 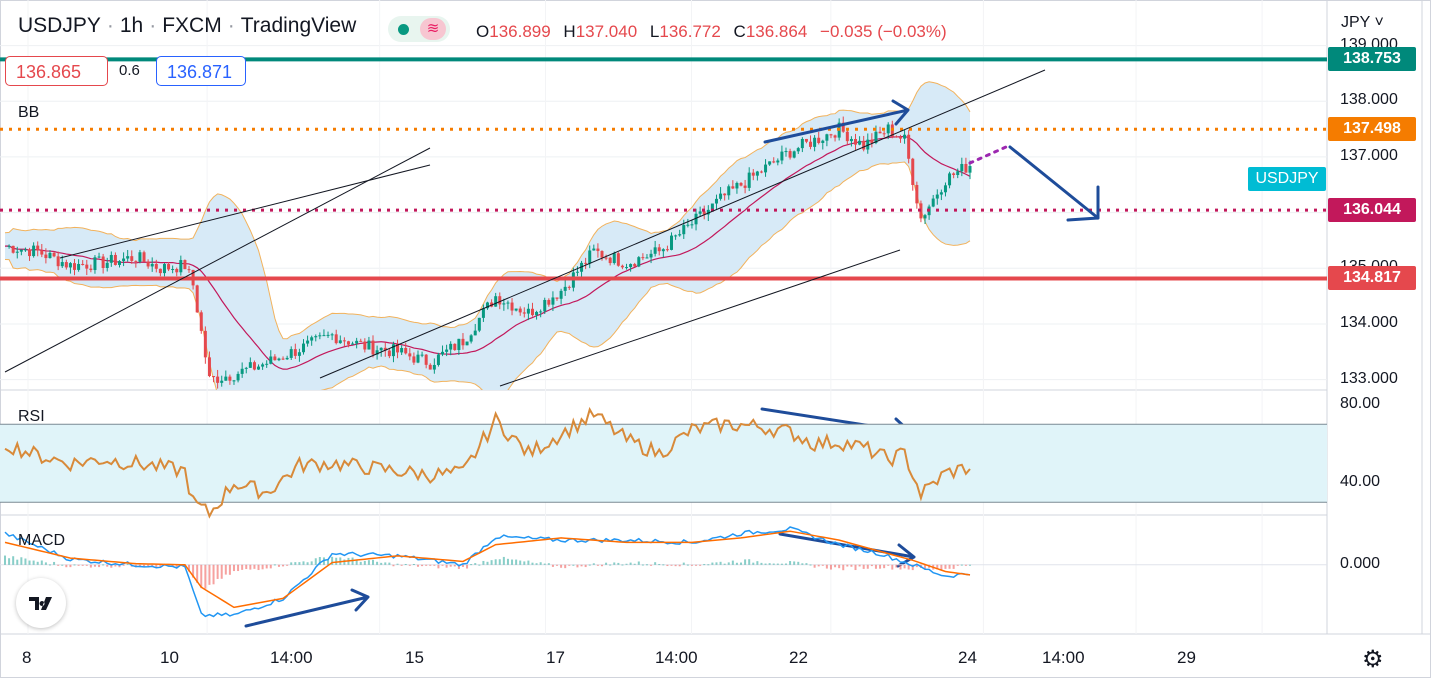 What do you see at coordinates (419, 29) in the screenshot?
I see `market-status-pill: ≋` at bounding box center [419, 29].